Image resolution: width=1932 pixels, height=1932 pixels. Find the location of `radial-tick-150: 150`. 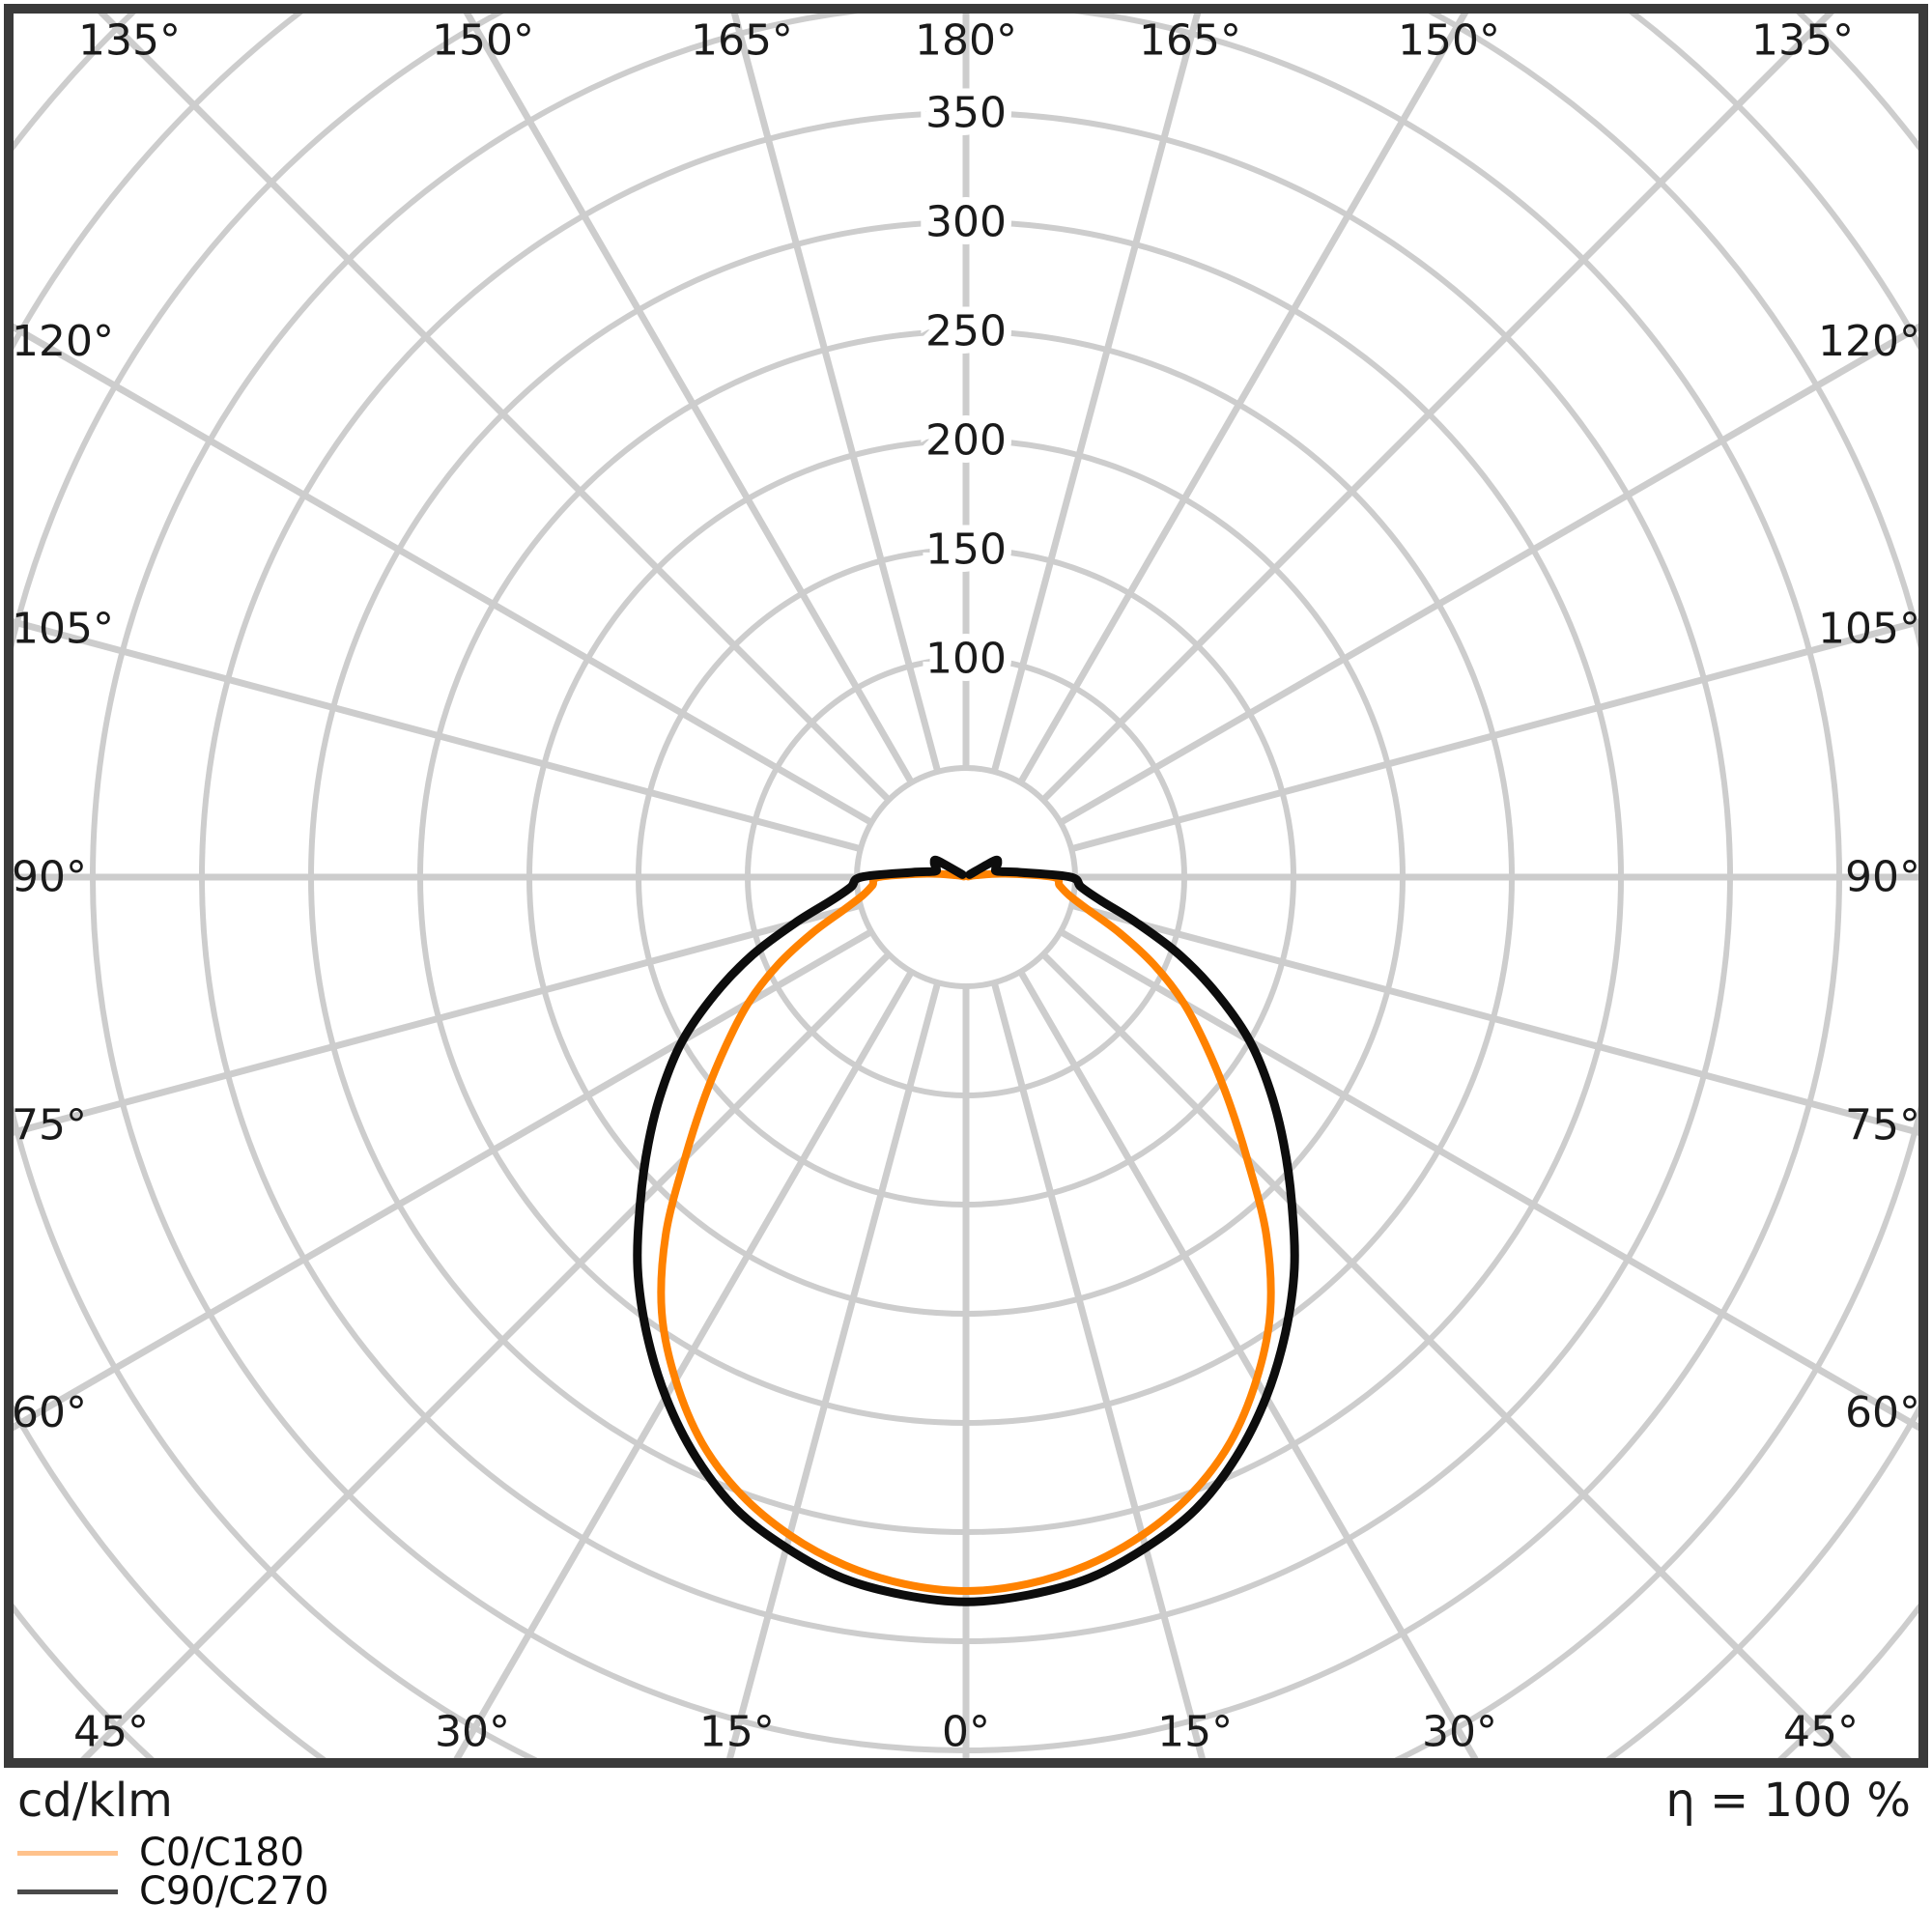

radial-tick-150: 150 is located at coordinates (966, 550).